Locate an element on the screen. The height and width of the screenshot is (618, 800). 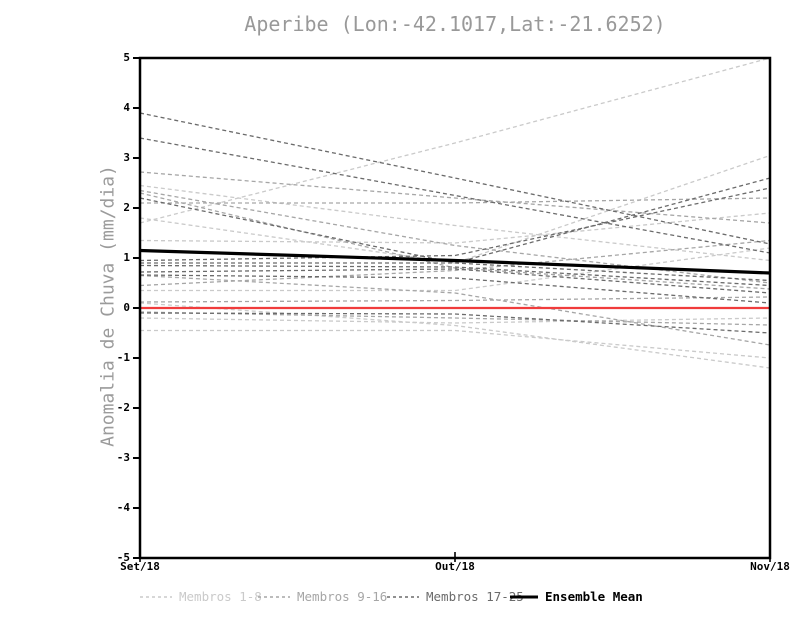
legend-label: Membros 17-25 is located at coordinates (475, 596).